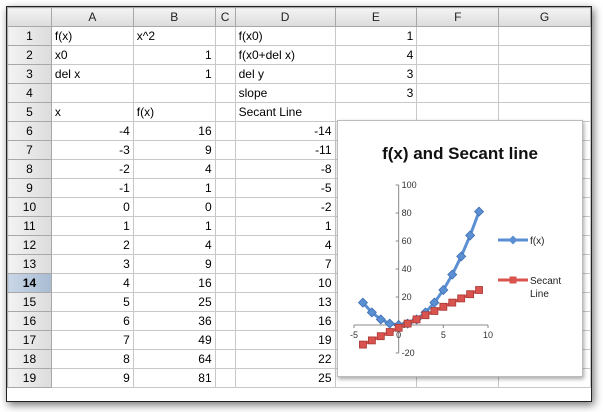 The height and width of the screenshot is (412, 603). I want to click on cell-c7, so click(225, 150).